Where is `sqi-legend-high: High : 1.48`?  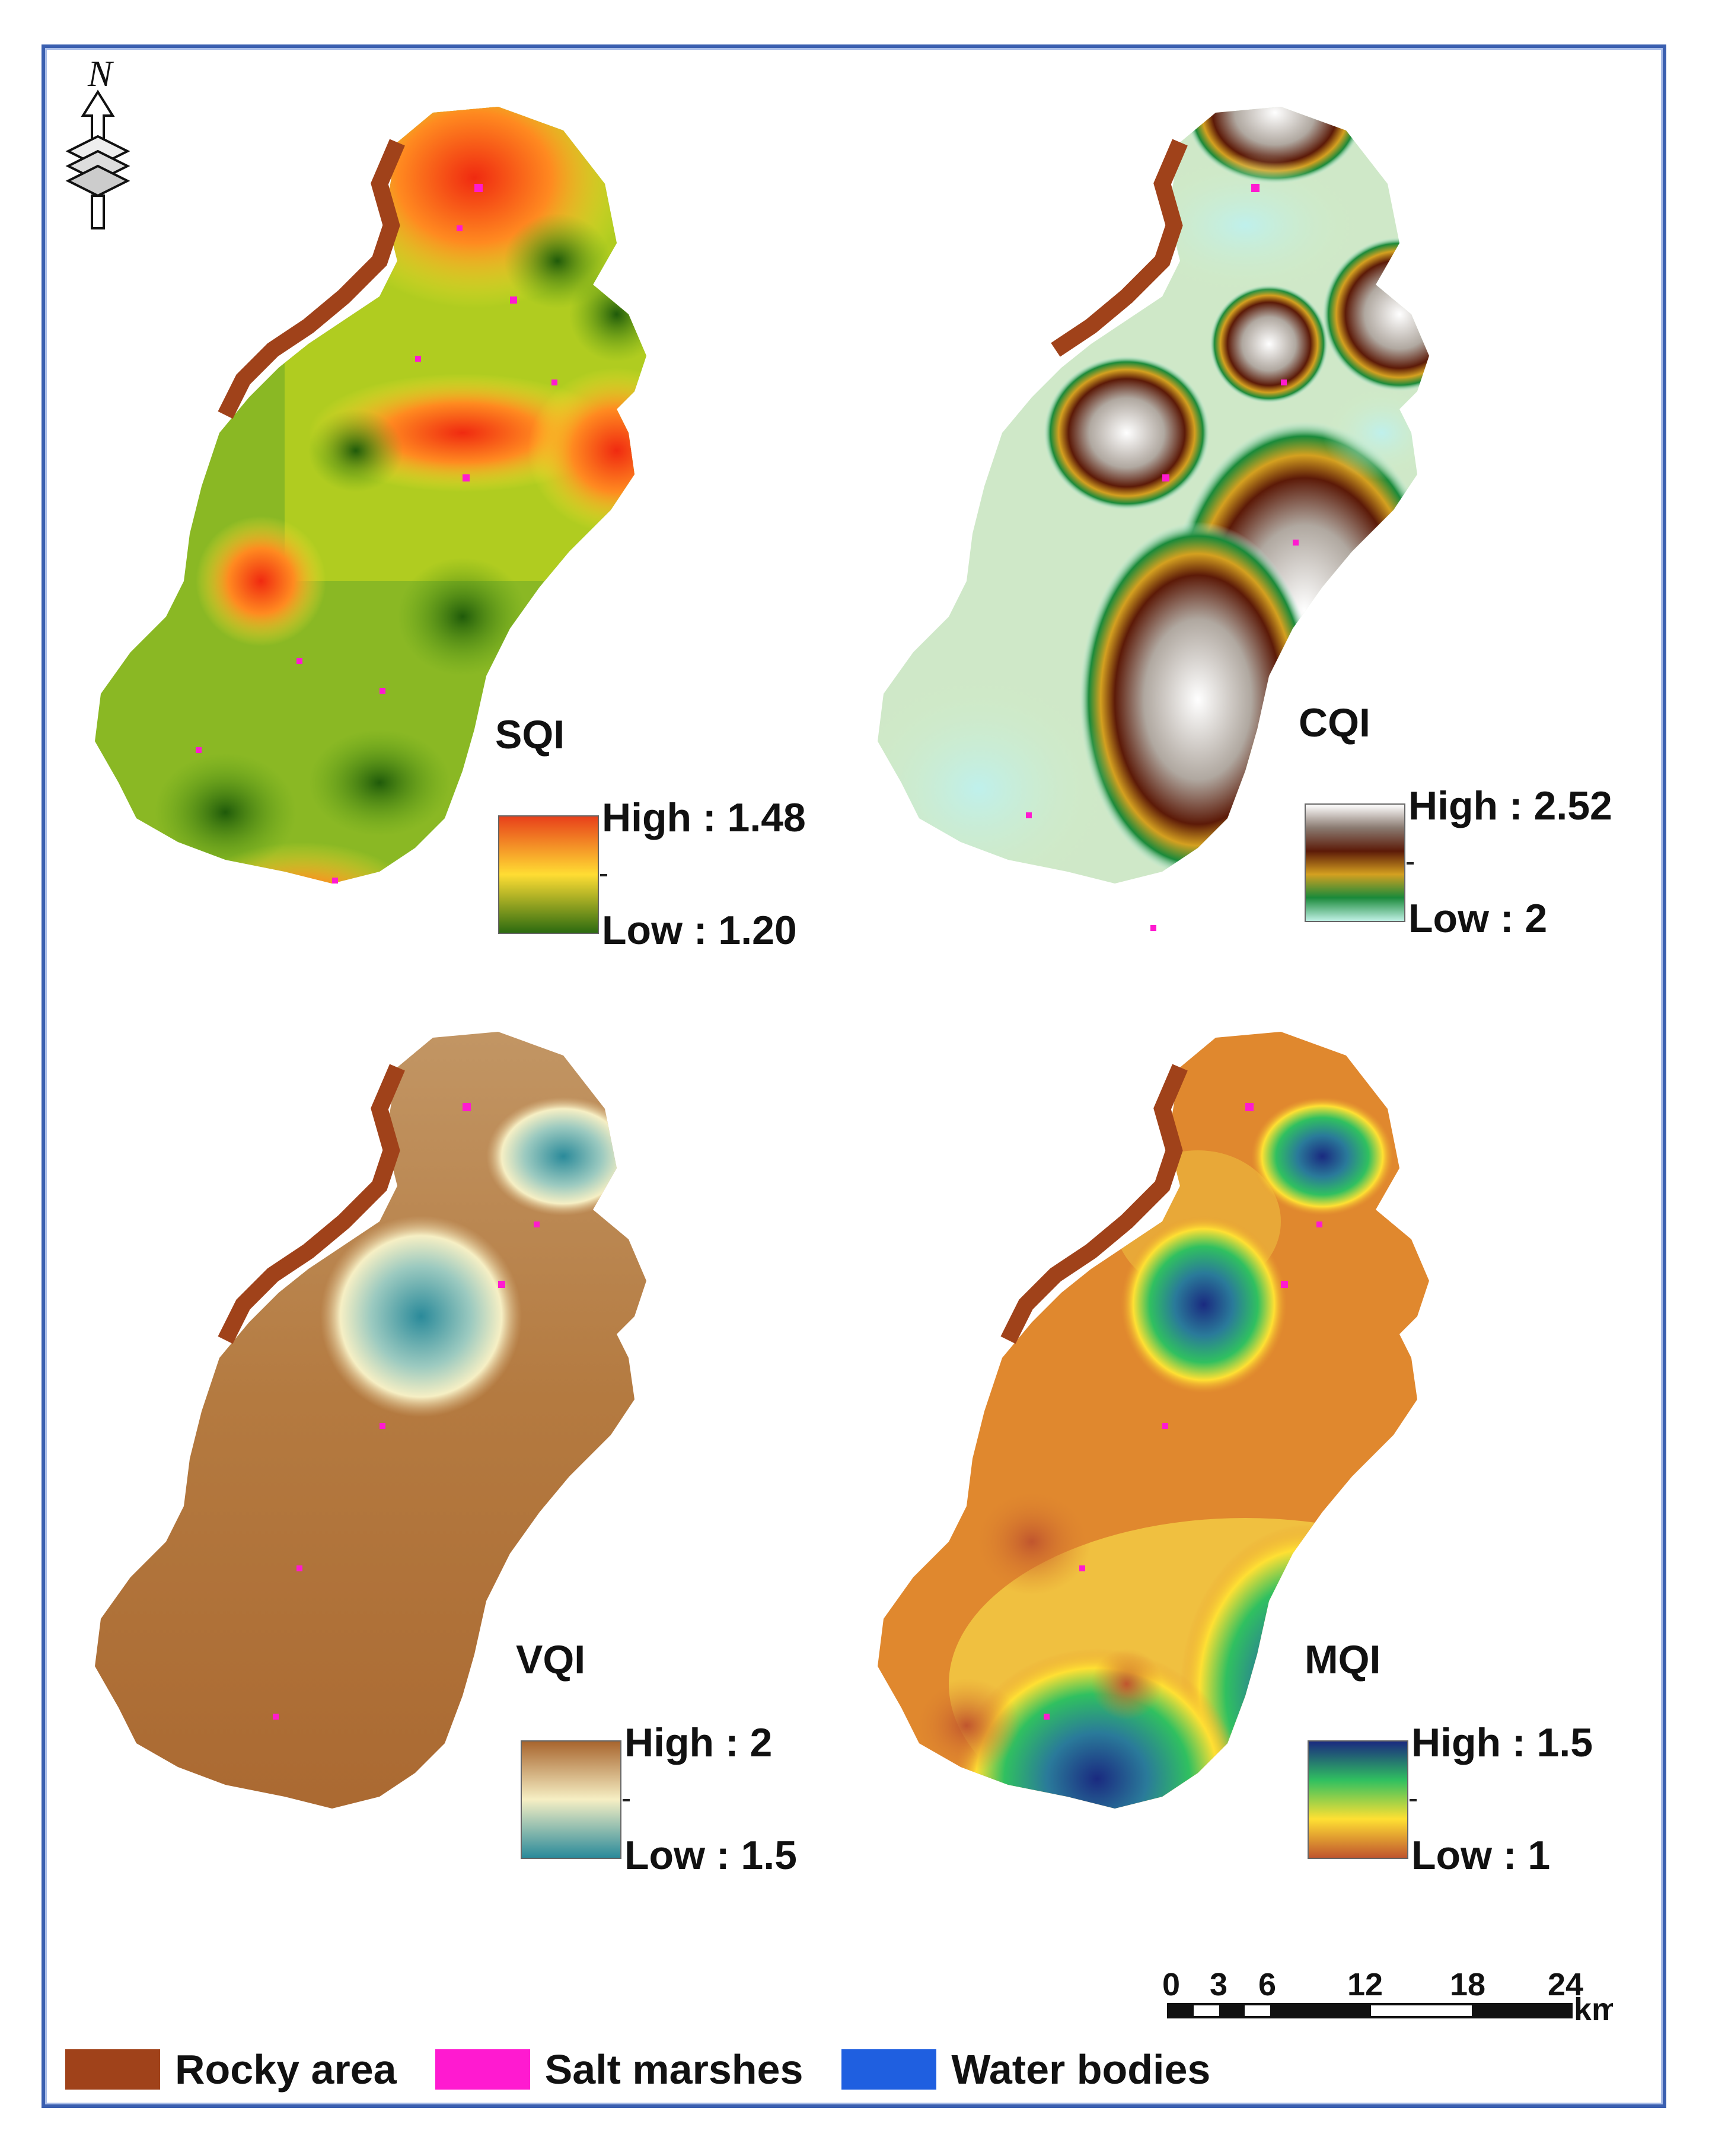
sqi-legend-high: High : 1.48 is located at coordinates (704, 817).